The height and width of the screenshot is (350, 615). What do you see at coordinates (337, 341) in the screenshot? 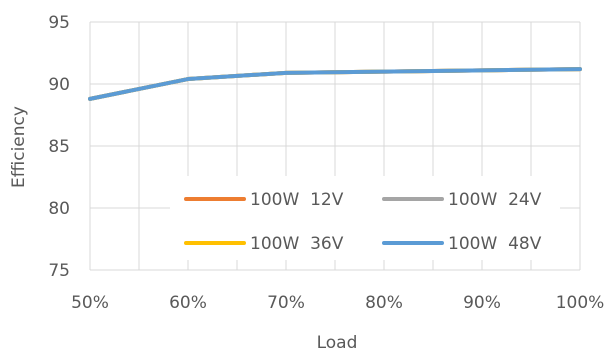
I see `x-axis-title: Load` at bounding box center [337, 341].